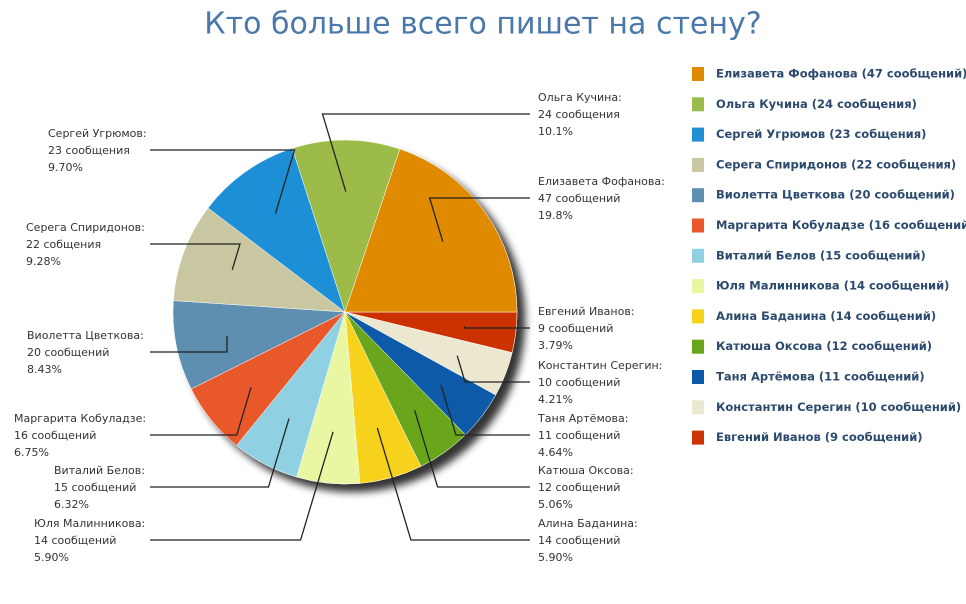 Image resolution: width=966 pixels, height=604 pixels. I want to click on legend-label: Евгений Иванов (9 сообщений), so click(819, 437).